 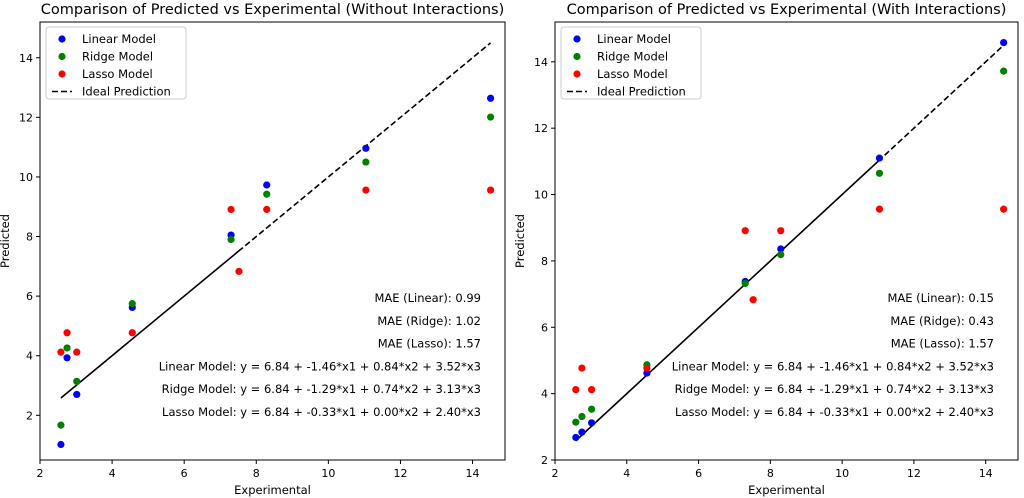 What do you see at coordinates (942, 321) in the screenshot?
I see `annotation-text: MAE (Ridge): 0.43` at bounding box center [942, 321].